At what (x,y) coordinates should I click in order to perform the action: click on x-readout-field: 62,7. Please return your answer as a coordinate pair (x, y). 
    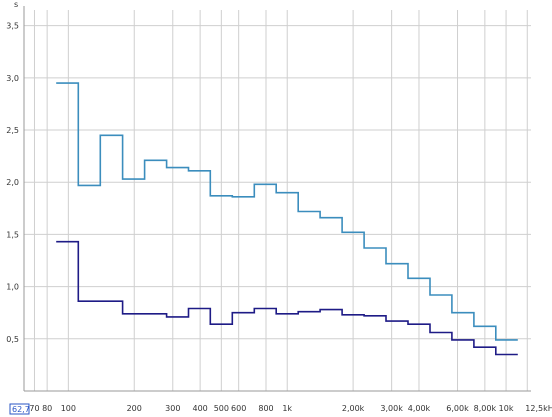
    Looking at the image, I should click on (19, 409).